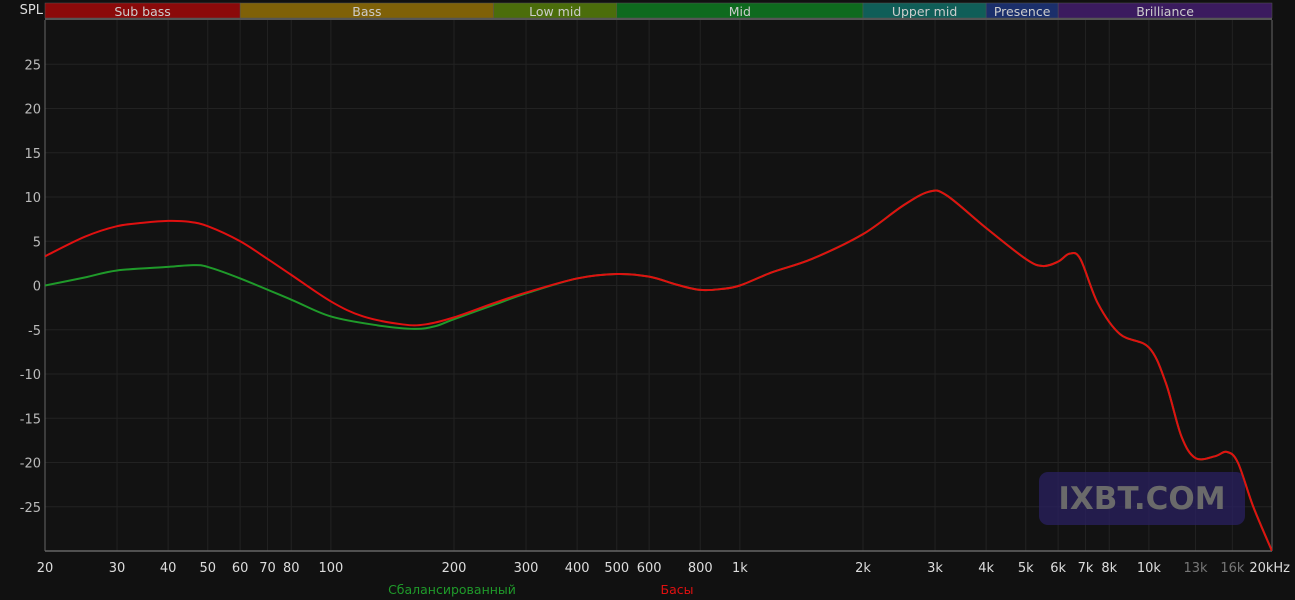 Image resolution: width=1295 pixels, height=600 pixels. I want to click on y-tick-label: 5, so click(37, 242).